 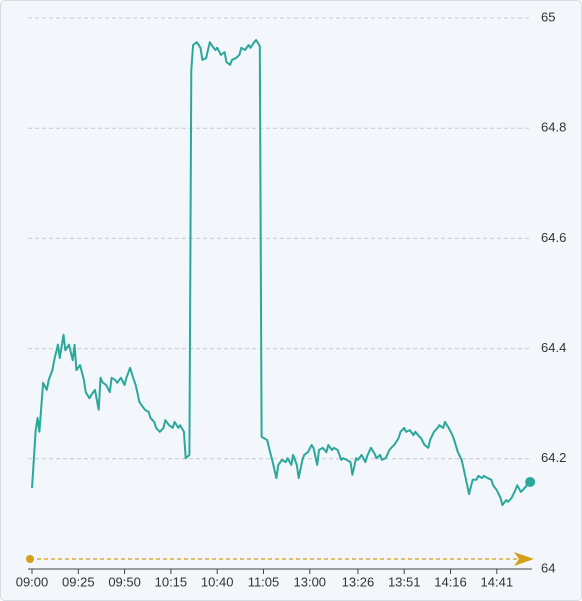 I want to click on x-tick-label: 13:00, so click(x=310, y=581).